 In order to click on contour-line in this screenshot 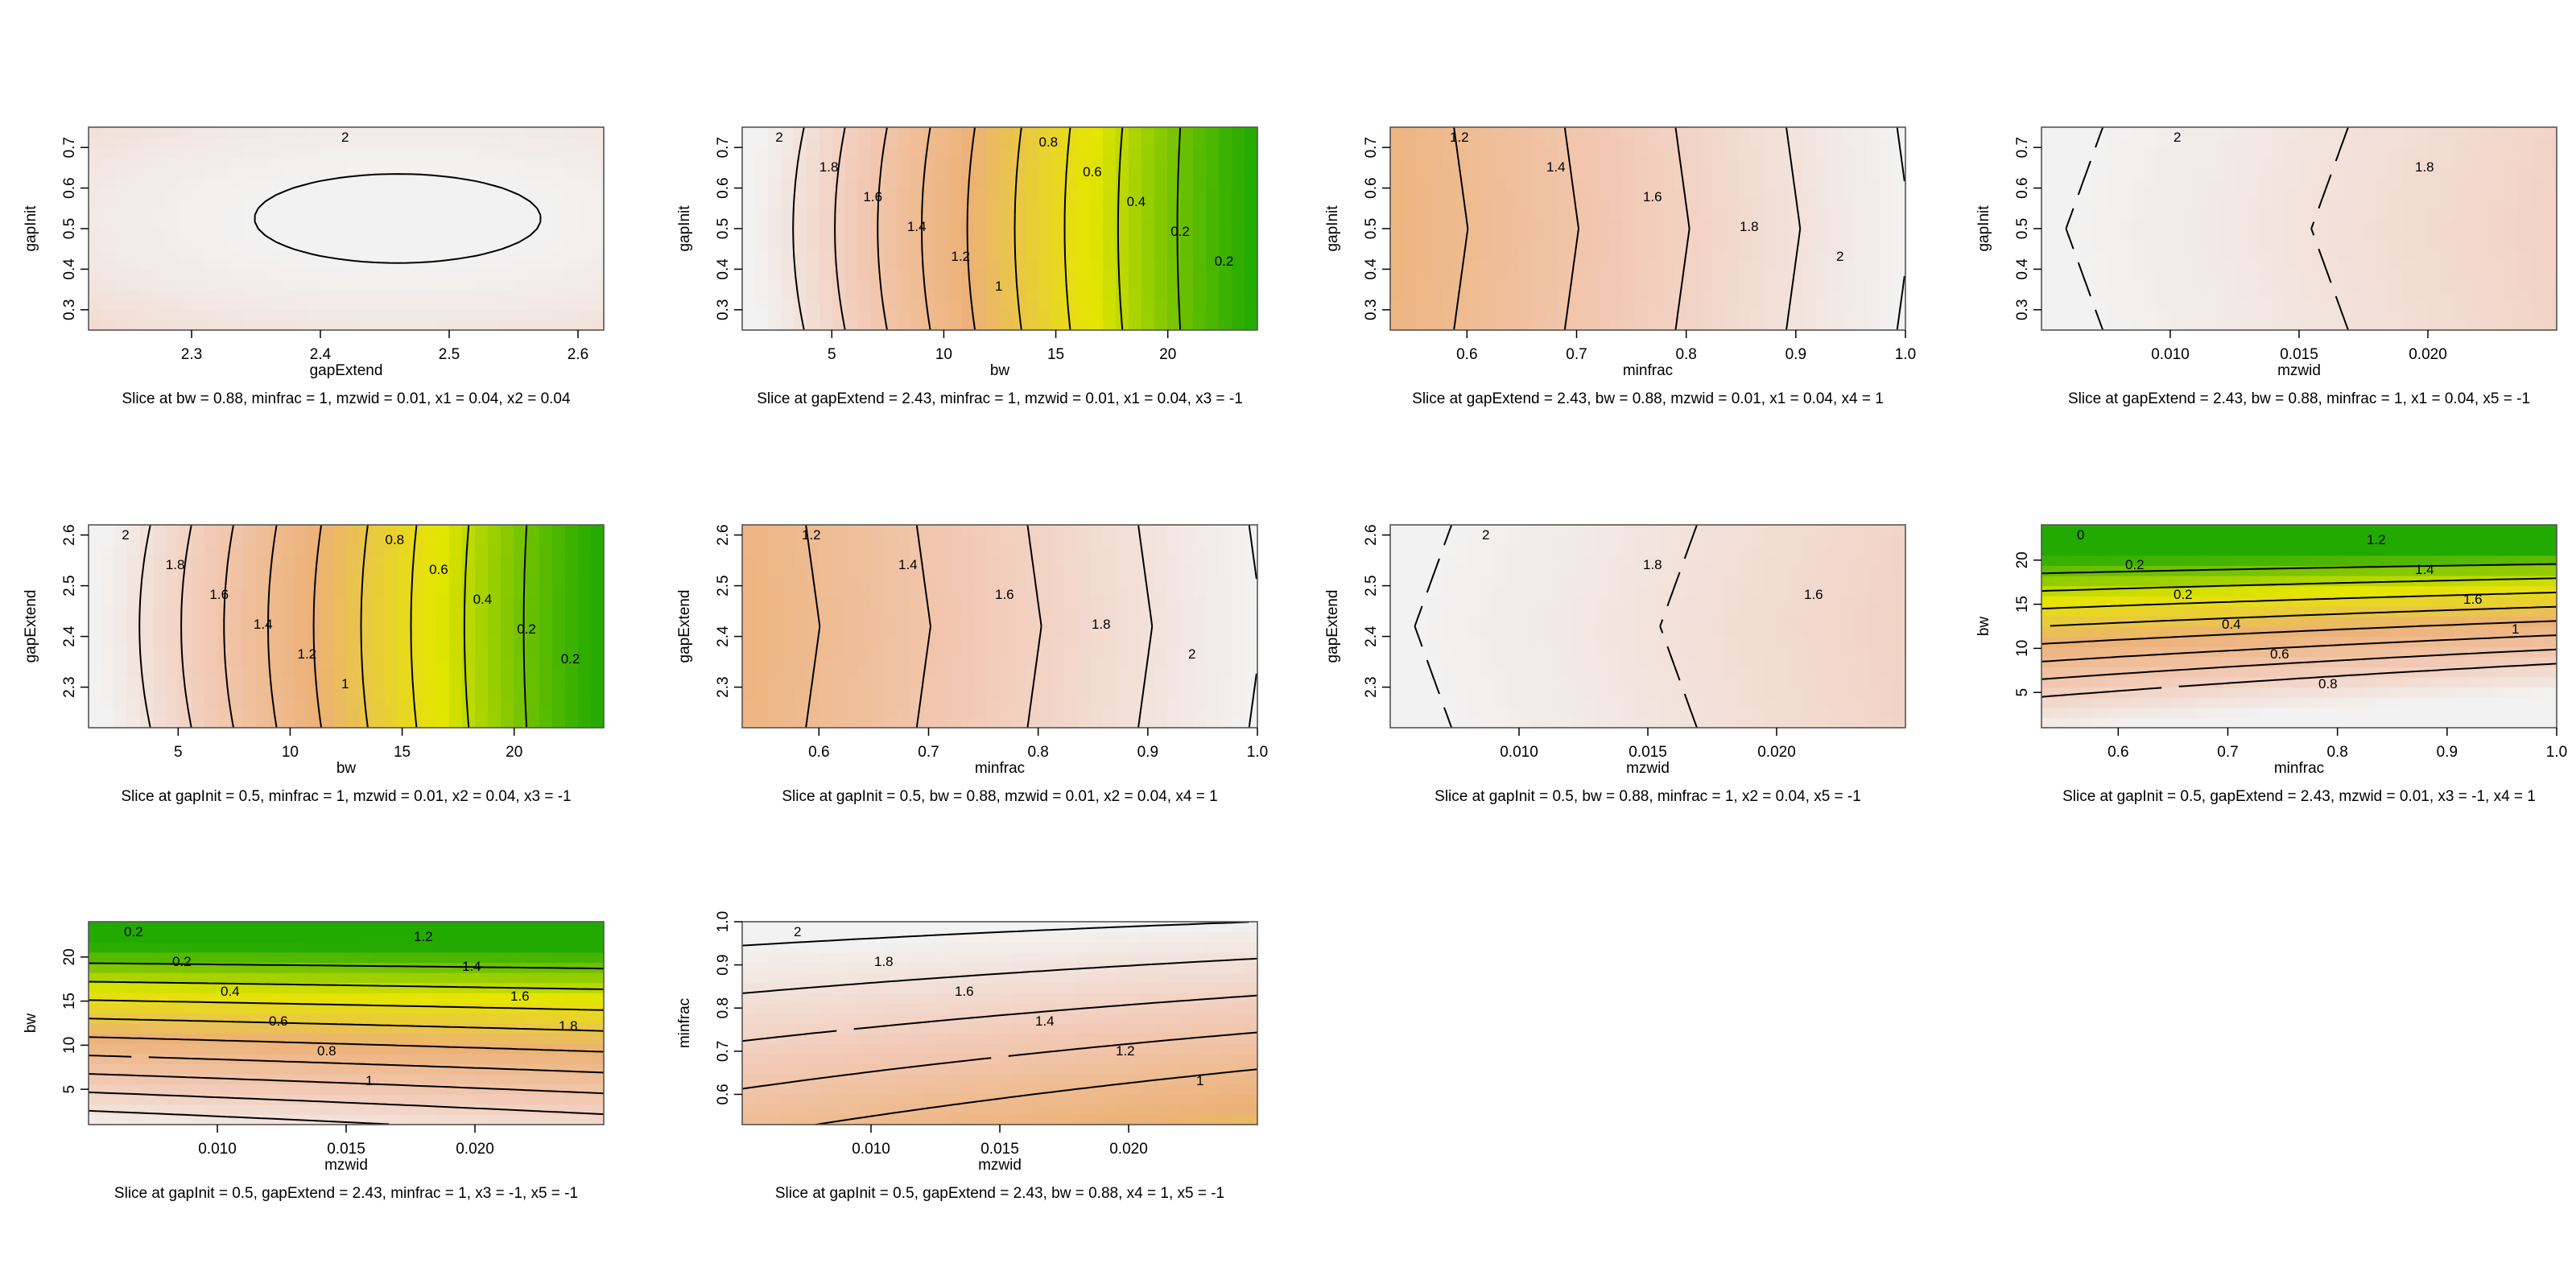, I will do `click(364, 626)`.